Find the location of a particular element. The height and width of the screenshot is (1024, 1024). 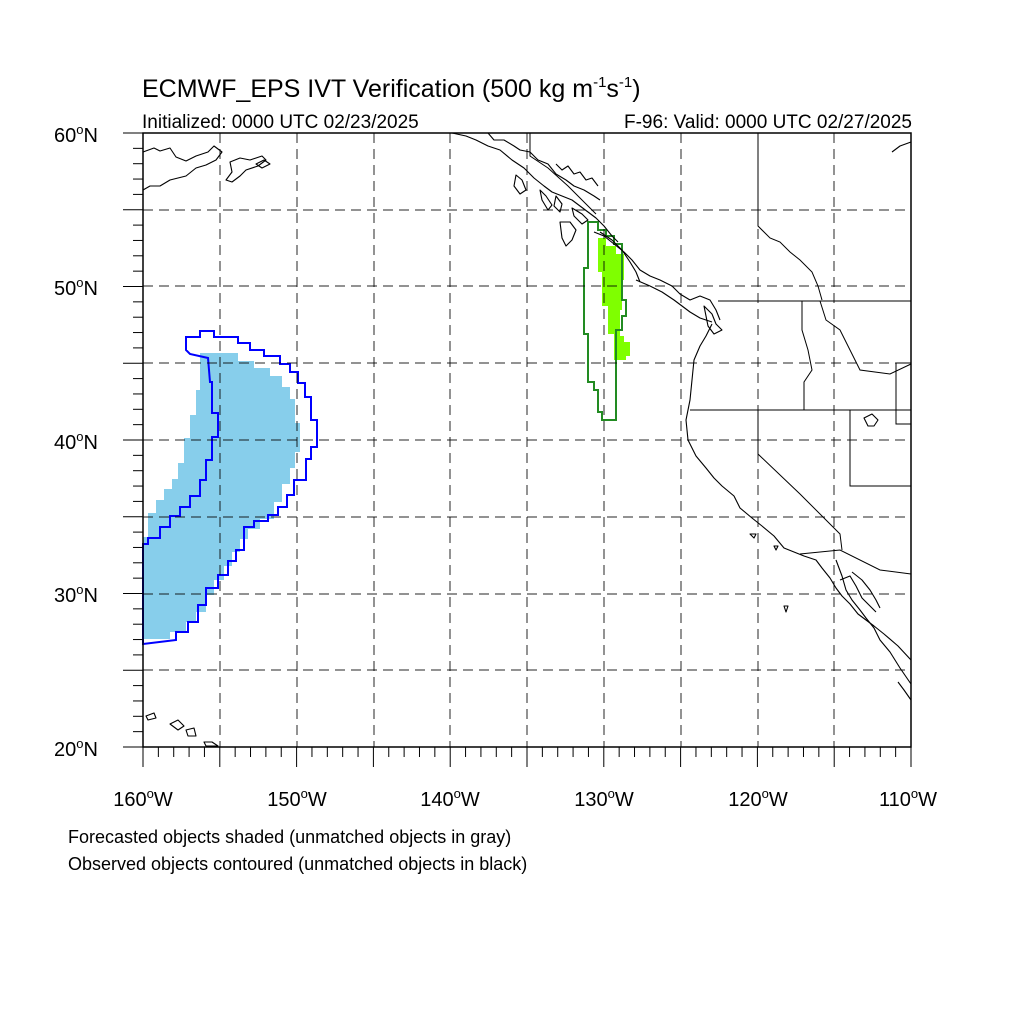

lon-label-120: 120oW is located at coordinates (758, 798).